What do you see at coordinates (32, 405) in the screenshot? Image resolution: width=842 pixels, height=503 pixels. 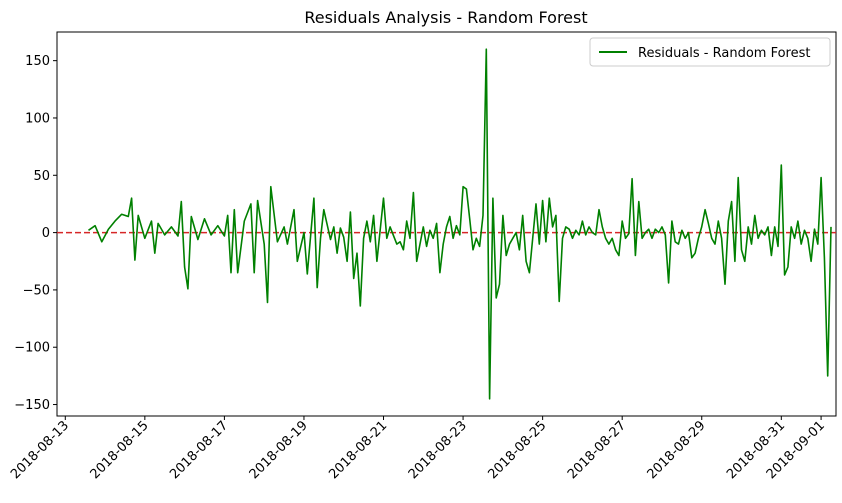 I see `y-tick-label: −150` at bounding box center [32, 405].